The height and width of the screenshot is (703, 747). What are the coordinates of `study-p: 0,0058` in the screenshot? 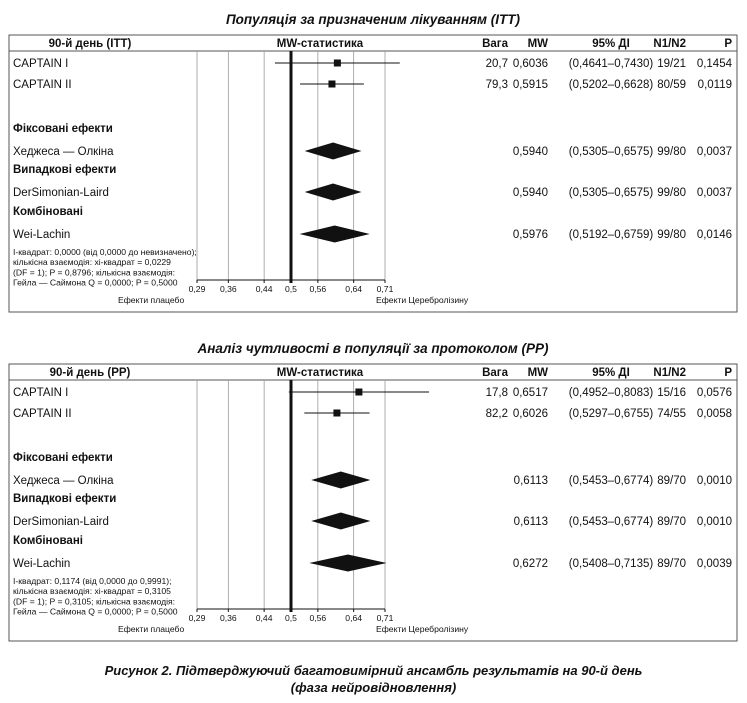 It's located at (714, 414).